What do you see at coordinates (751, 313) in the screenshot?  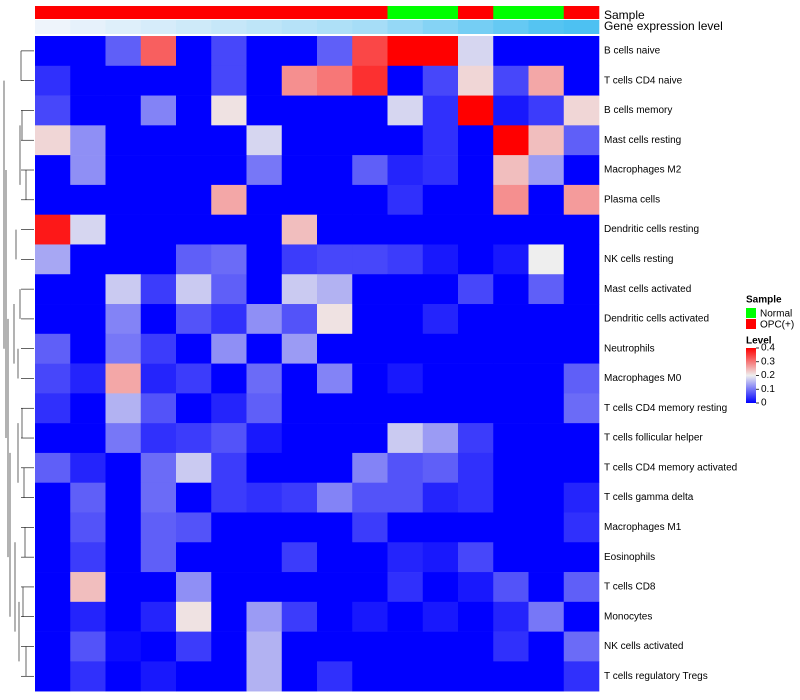 I see `legend-normal-swatch` at bounding box center [751, 313].